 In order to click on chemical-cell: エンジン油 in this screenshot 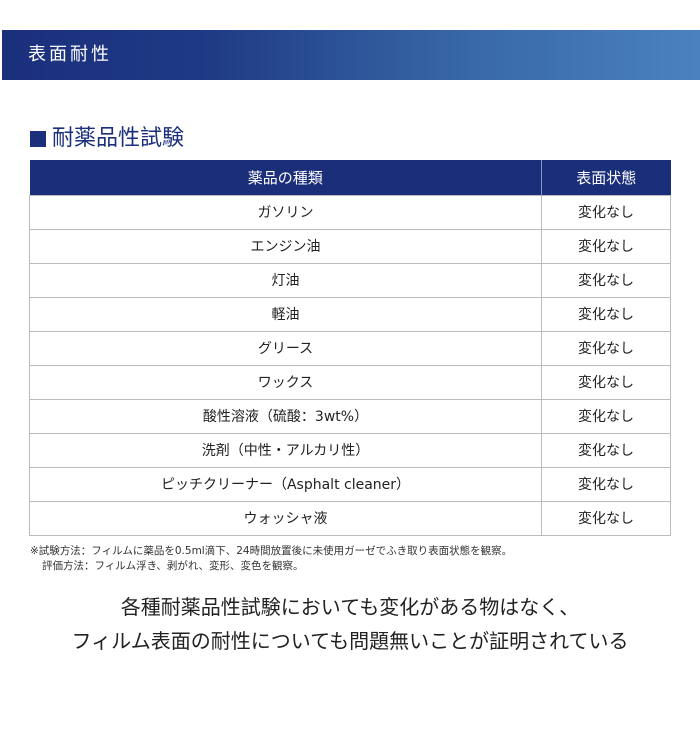, I will do `click(285, 246)`.